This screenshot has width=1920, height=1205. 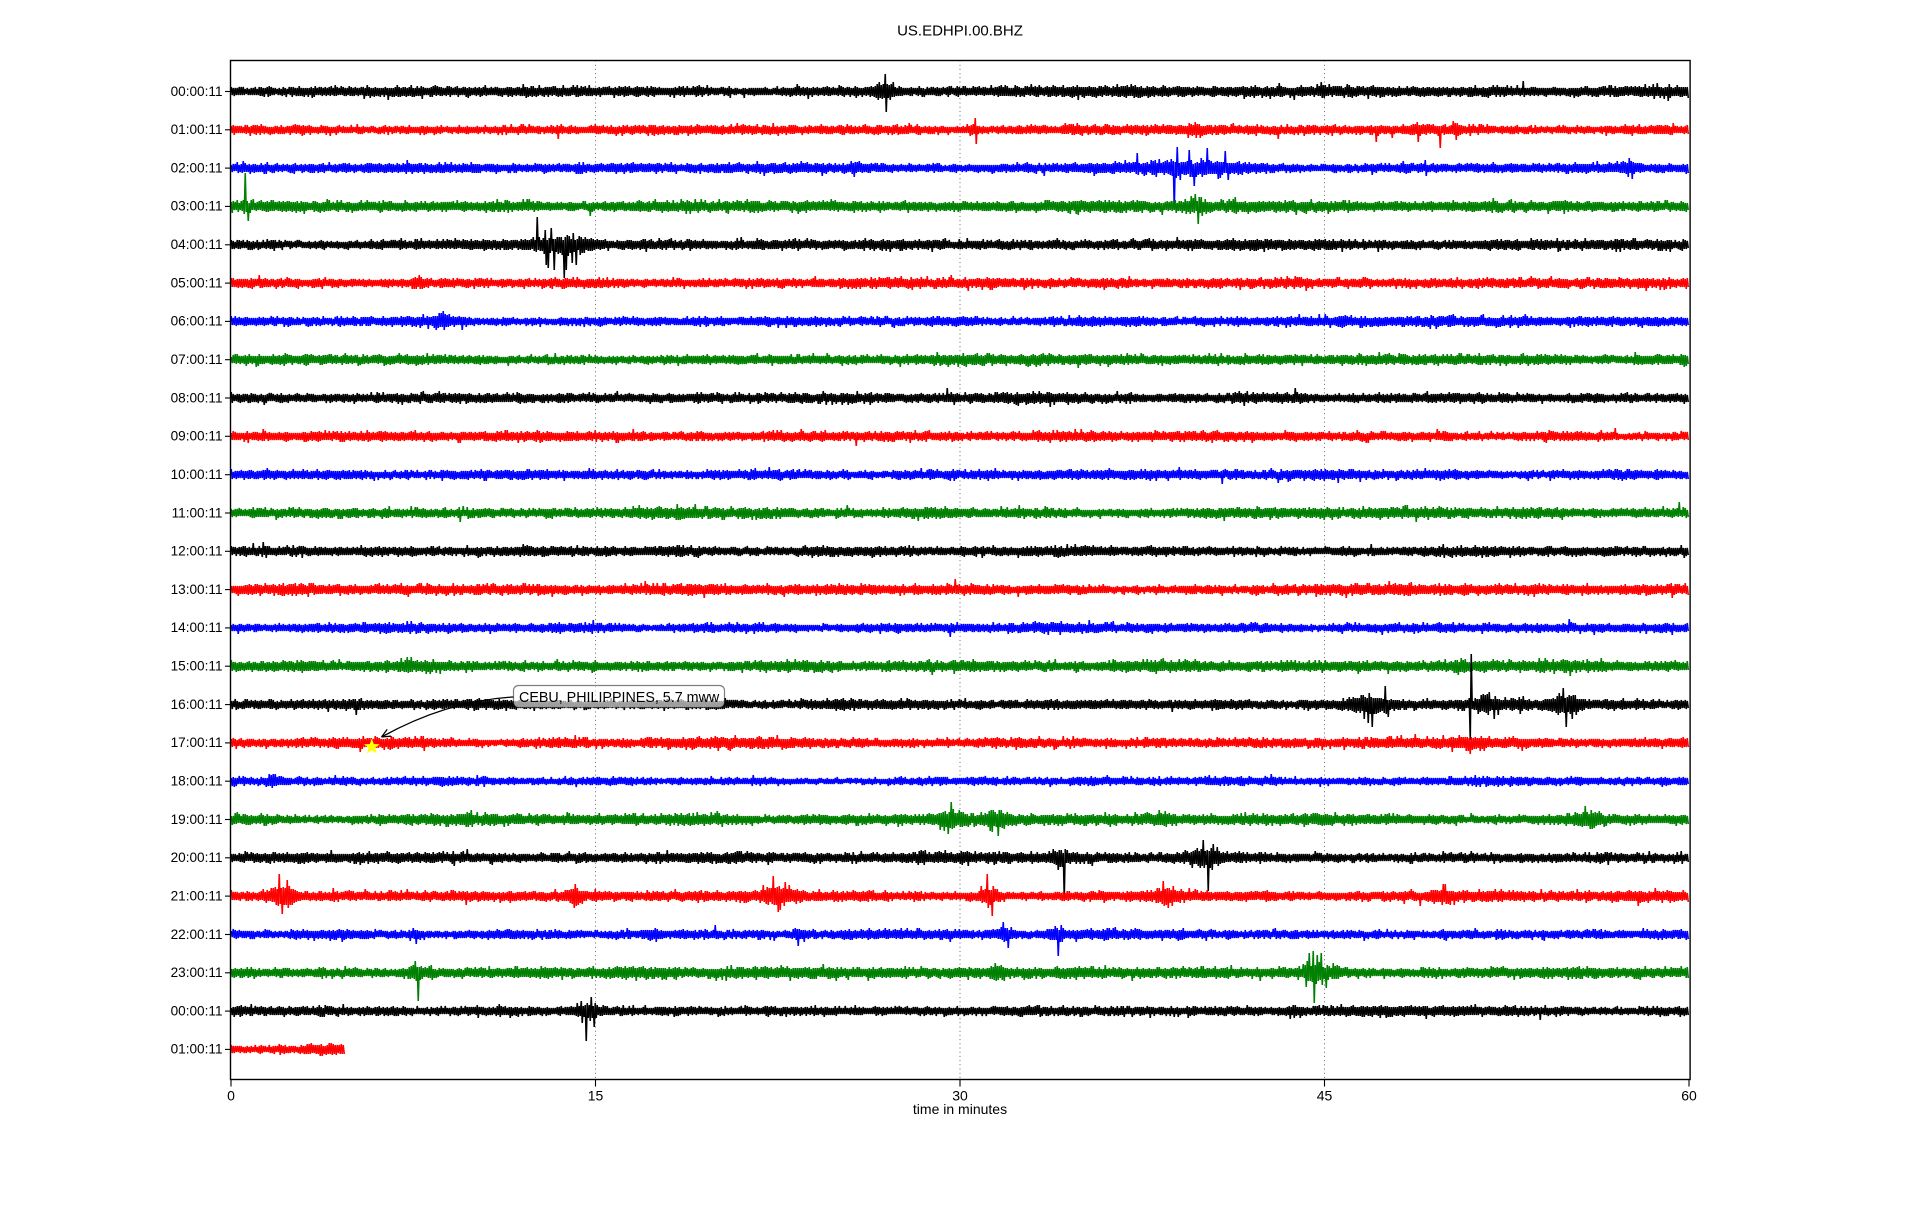 I want to click on svg-text: 23:00:11, so click(x=197, y=972).